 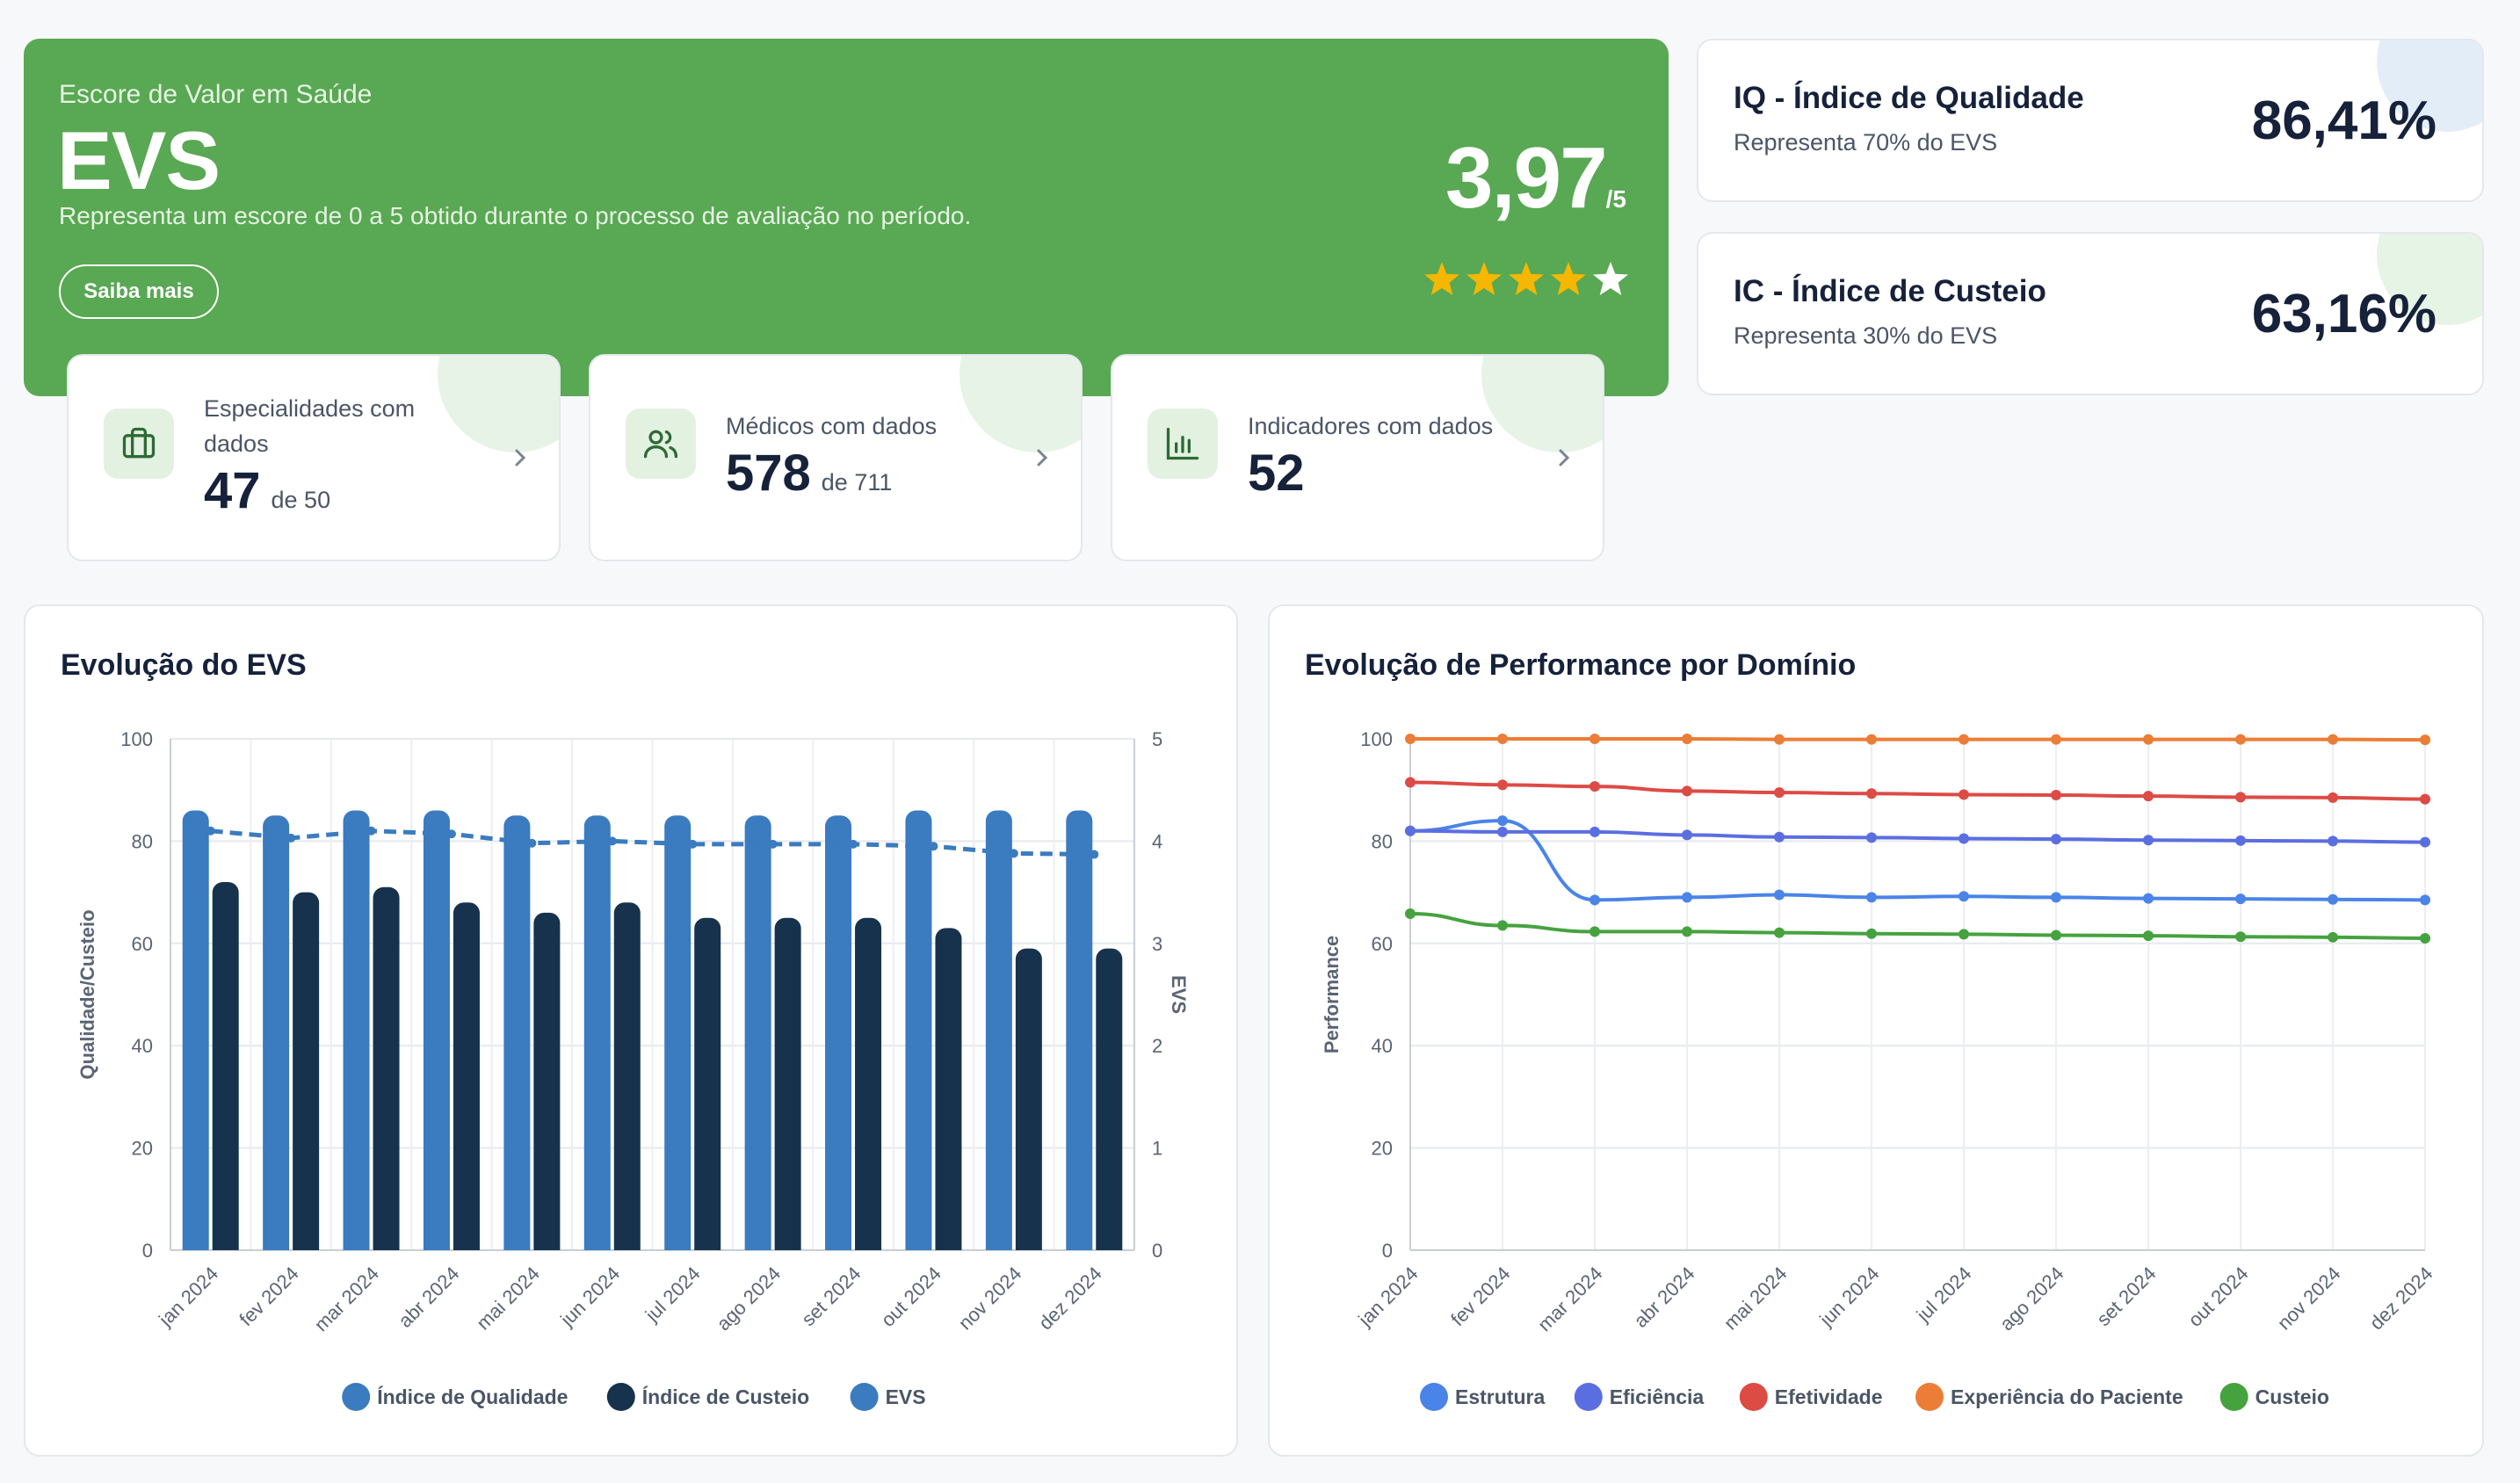 I want to click on legend-label: Índice de Custeio, so click(x=725, y=1396).